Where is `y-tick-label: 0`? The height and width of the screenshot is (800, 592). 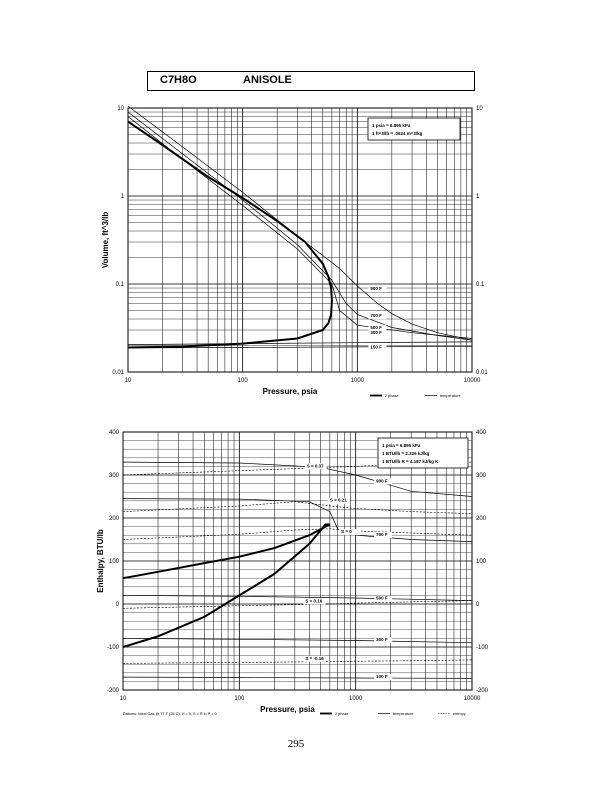
y-tick-label: 0 is located at coordinates (118, 605).